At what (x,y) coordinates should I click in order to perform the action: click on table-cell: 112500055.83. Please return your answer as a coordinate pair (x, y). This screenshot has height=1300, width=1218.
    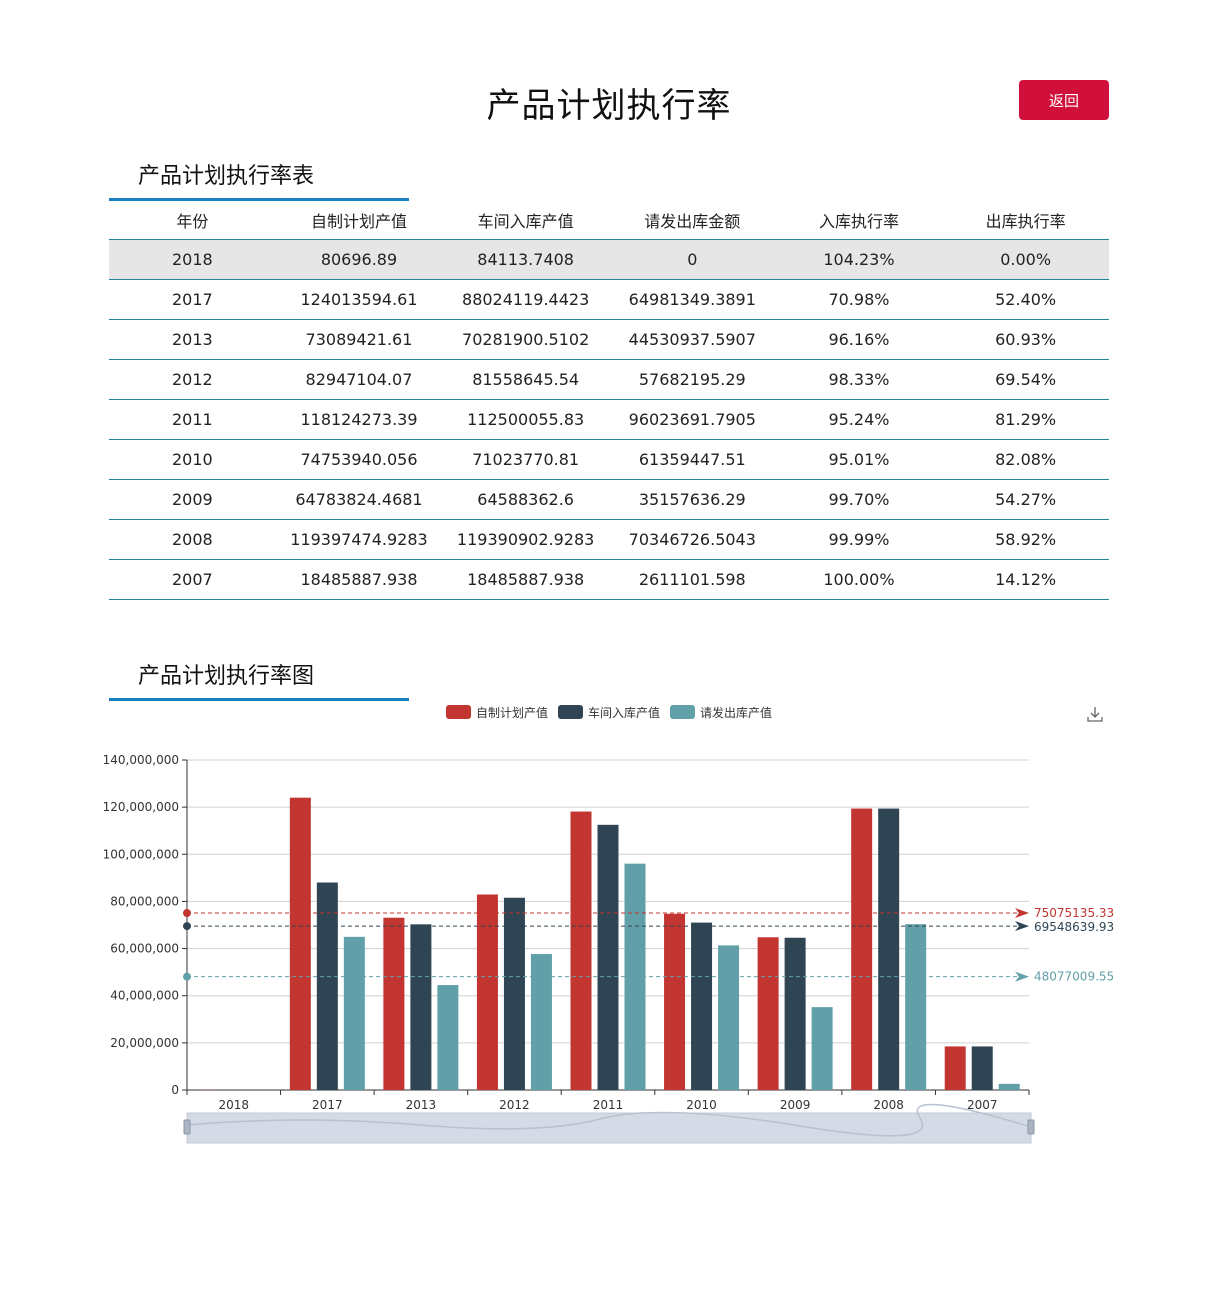
    Looking at the image, I should click on (525, 419).